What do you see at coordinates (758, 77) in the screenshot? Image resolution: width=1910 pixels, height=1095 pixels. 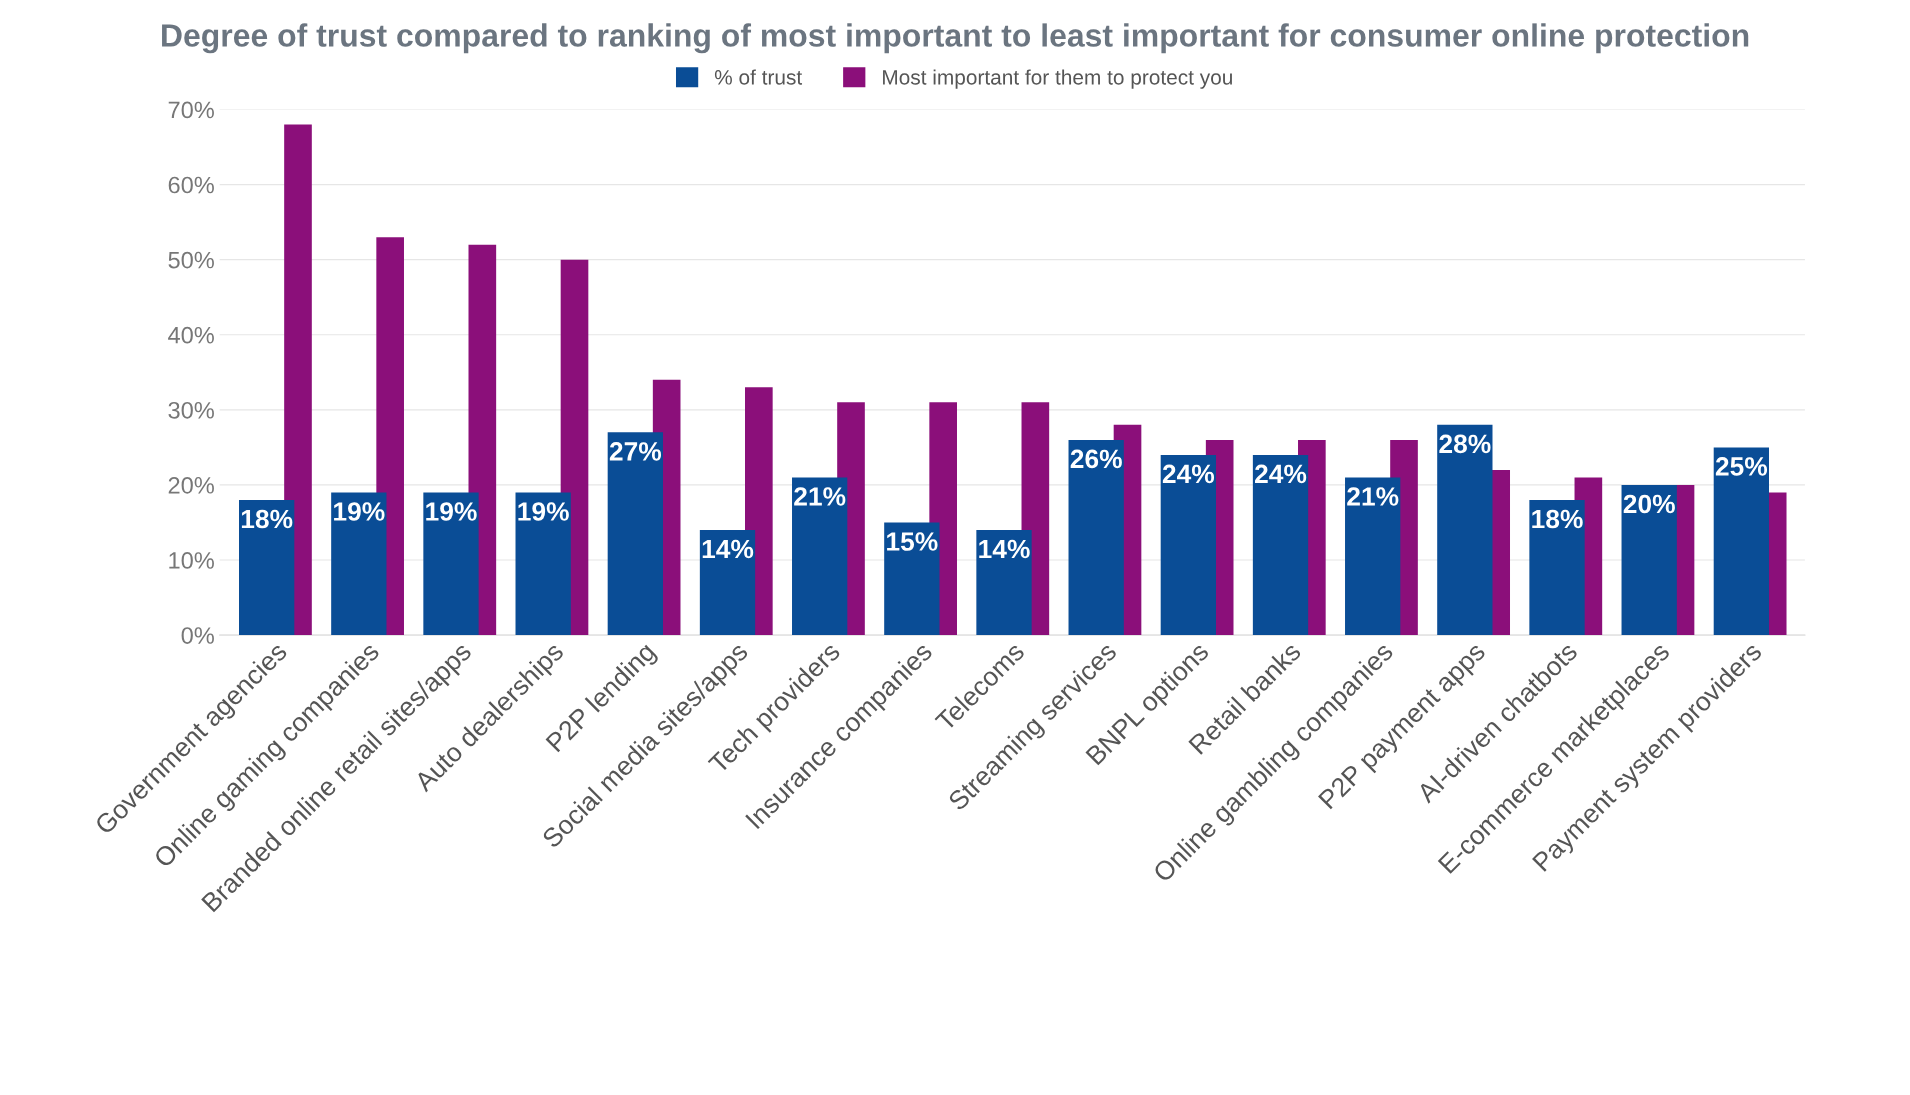 I see `legend-label: % of trust` at bounding box center [758, 77].